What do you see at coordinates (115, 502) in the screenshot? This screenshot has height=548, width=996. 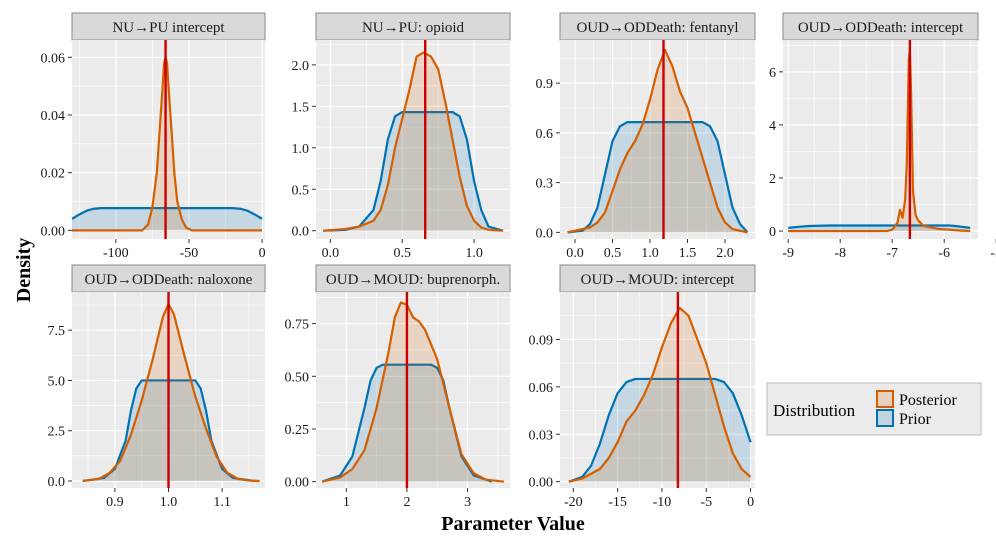 I see `x-tick-label: 0.9` at bounding box center [115, 502].